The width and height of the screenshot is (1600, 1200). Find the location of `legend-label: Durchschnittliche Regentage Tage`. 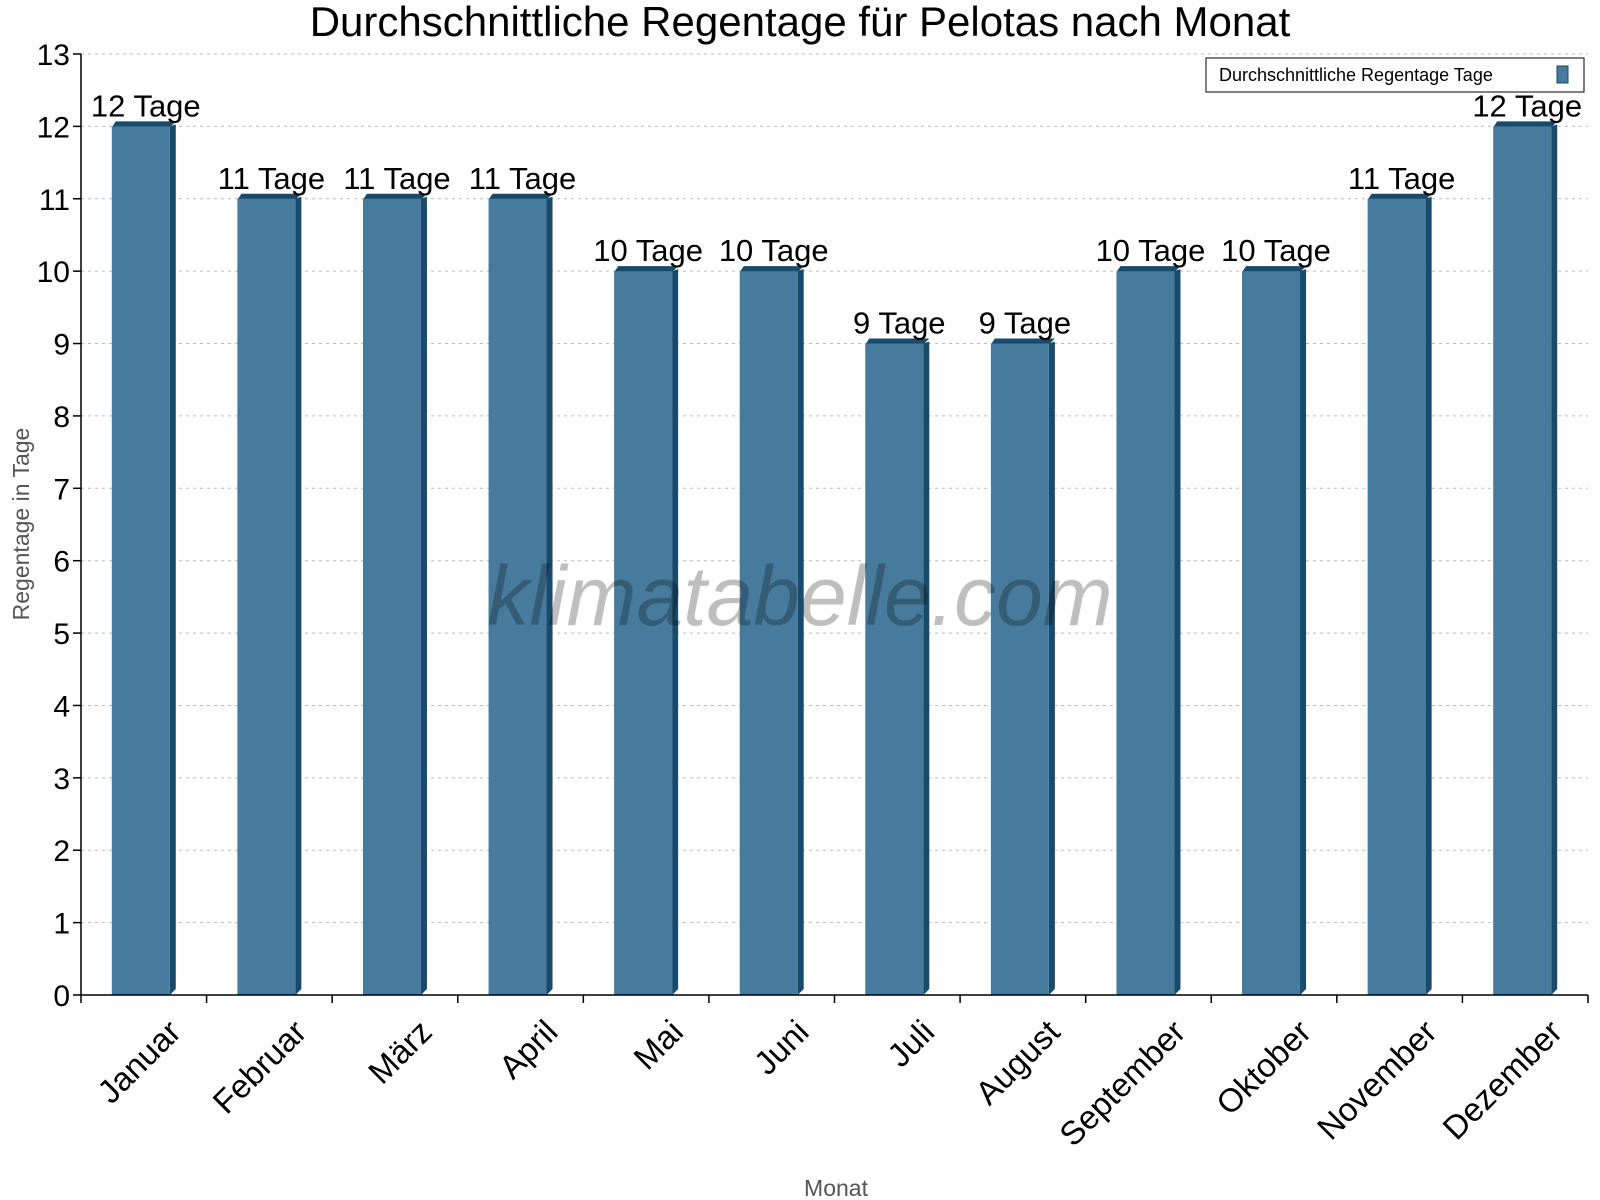

legend-label: Durchschnittliche Regentage Tage is located at coordinates (1356, 75).